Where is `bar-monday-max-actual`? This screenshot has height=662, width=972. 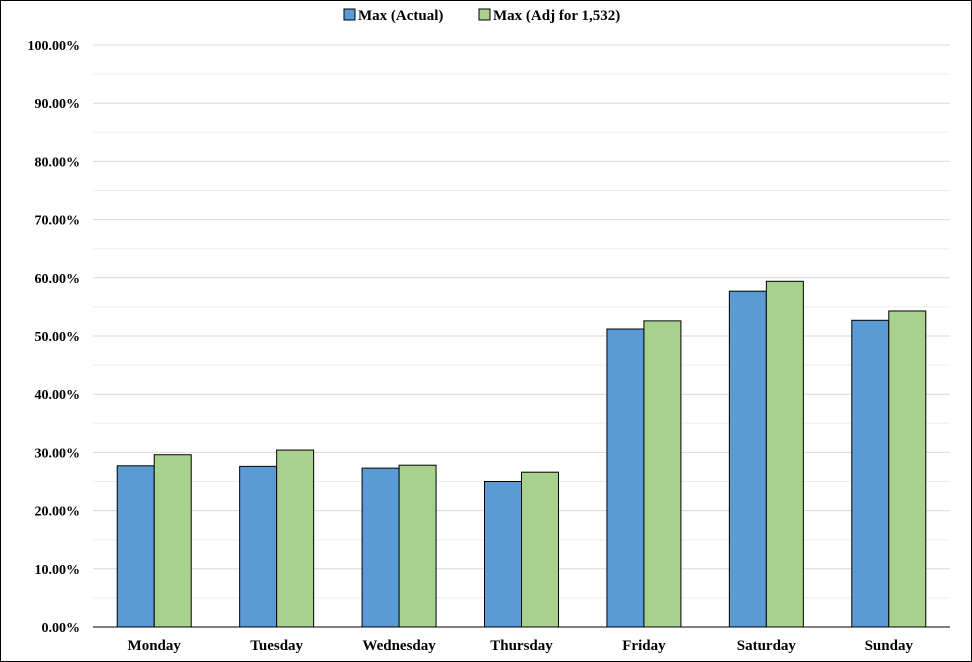
bar-monday-max-actual is located at coordinates (135, 546).